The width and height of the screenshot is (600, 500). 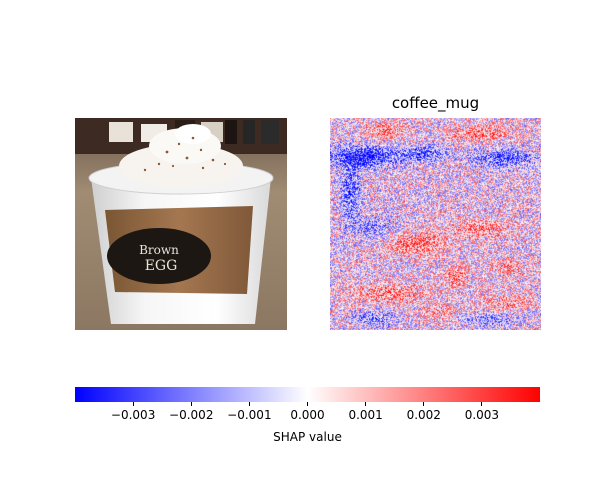 What do you see at coordinates (307, 437) in the screenshot?
I see `colorbar-label: SHAP value` at bounding box center [307, 437].